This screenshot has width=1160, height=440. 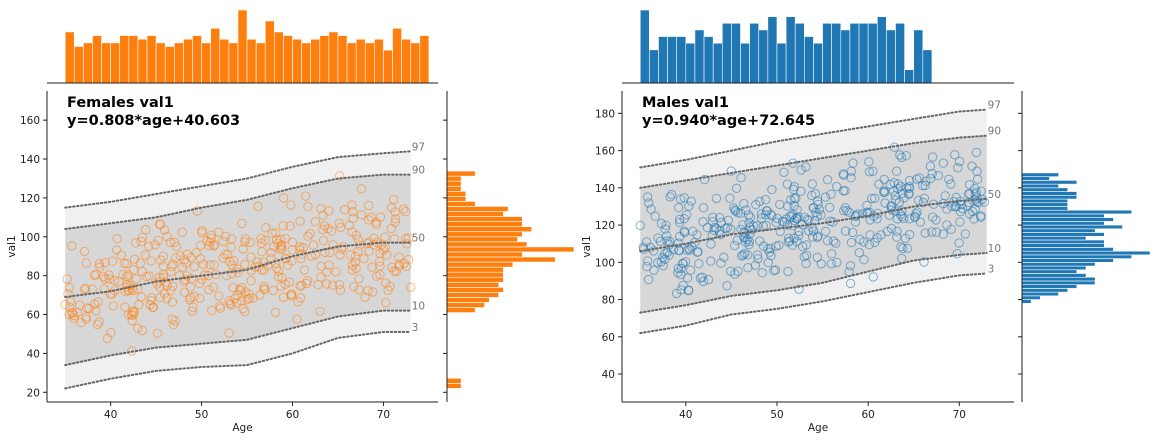 What do you see at coordinates (587, 246) in the screenshot?
I see `males-y-axis-label: val1` at bounding box center [587, 246].